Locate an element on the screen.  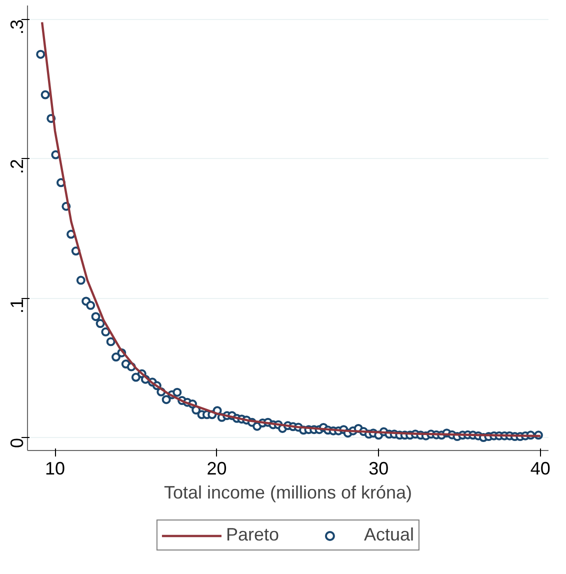
x-tick-label: 10 is located at coordinates (55, 468).